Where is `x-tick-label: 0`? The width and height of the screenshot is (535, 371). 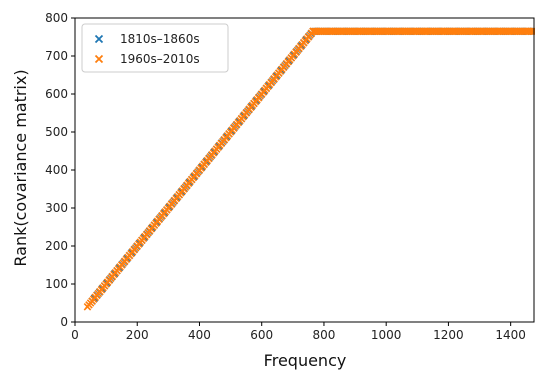
x-tick-label: 0 is located at coordinates (75, 335).